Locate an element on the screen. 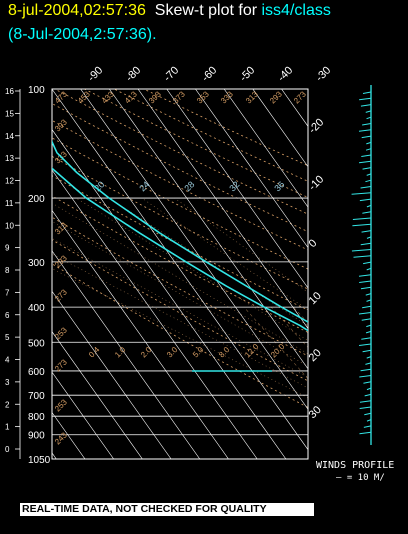 This screenshot has width=408, height=534. pressure-tick-label: 400 is located at coordinates (36, 308).